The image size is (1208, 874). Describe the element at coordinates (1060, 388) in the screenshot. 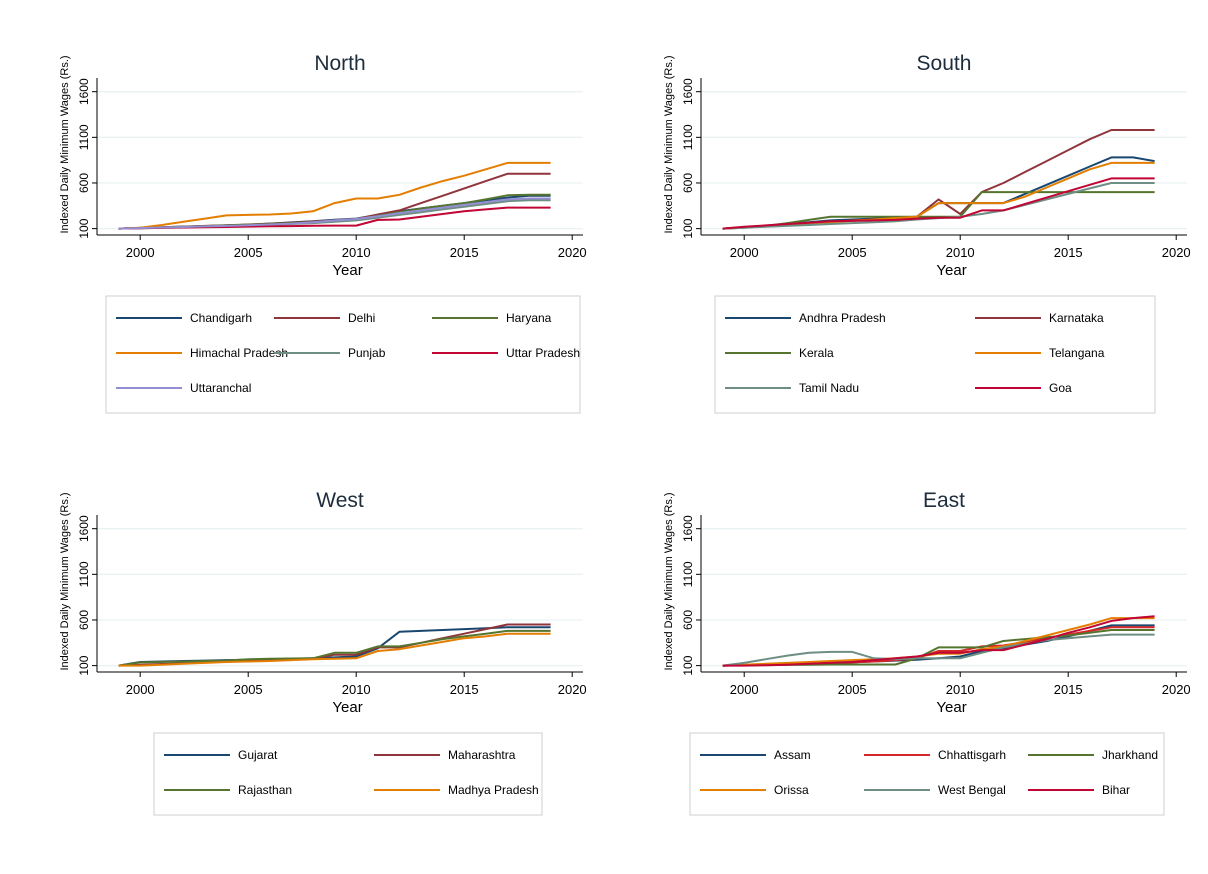

I see `legend-label: Goa` at that location.